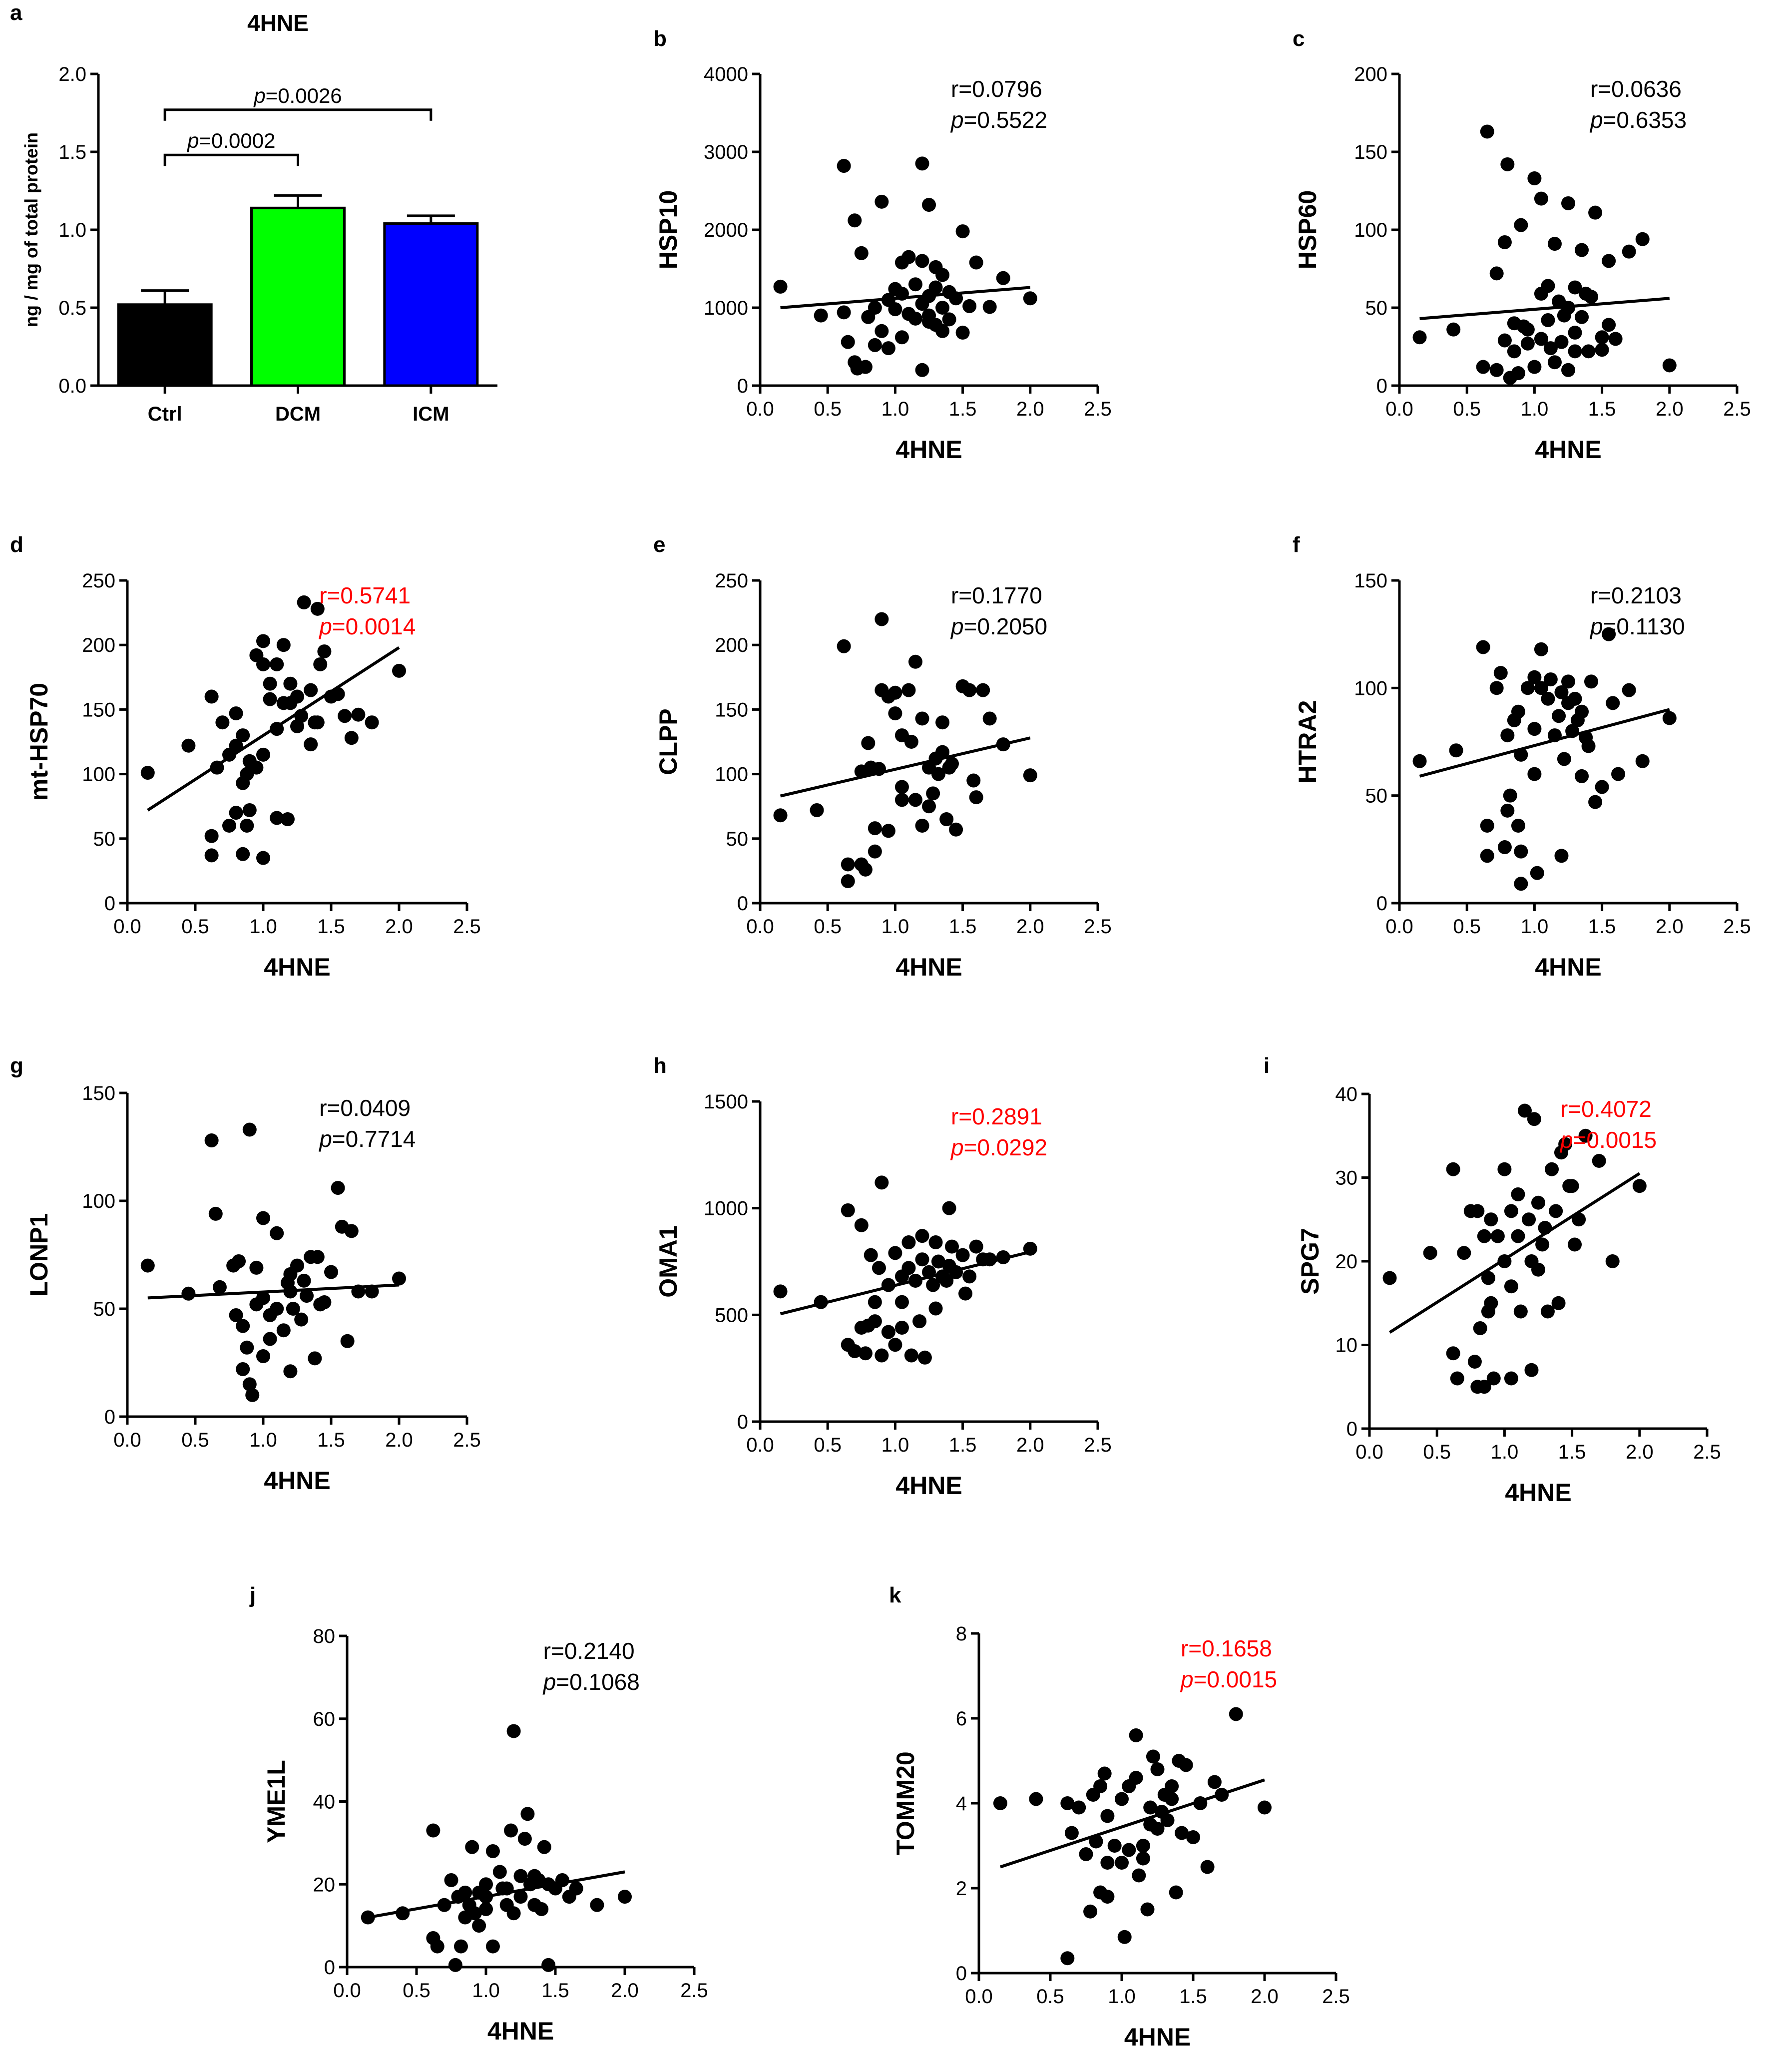  What do you see at coordinates (1638, 120) in the screenshot?
I see `p-value: p=0.6353` at bounding box center [1638, 120].